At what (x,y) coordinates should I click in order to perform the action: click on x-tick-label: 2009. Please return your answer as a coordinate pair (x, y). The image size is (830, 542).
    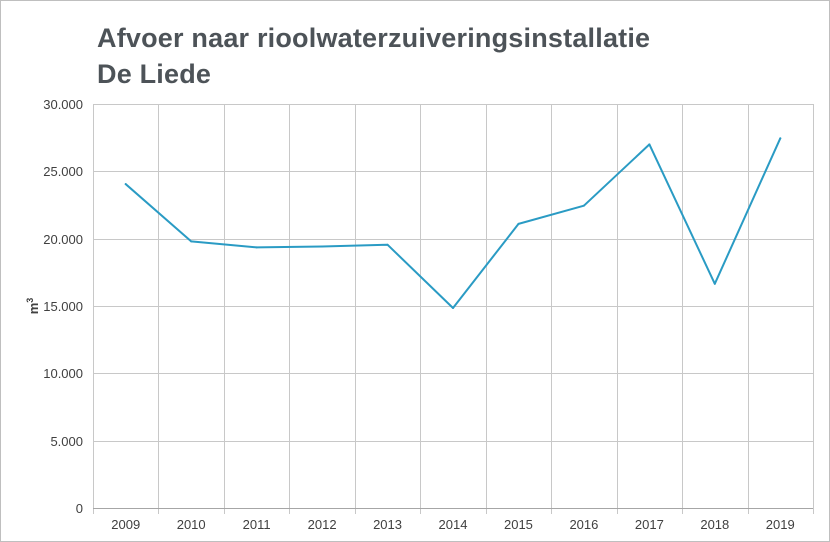
    Looking at the image, I should click on (125, 524).